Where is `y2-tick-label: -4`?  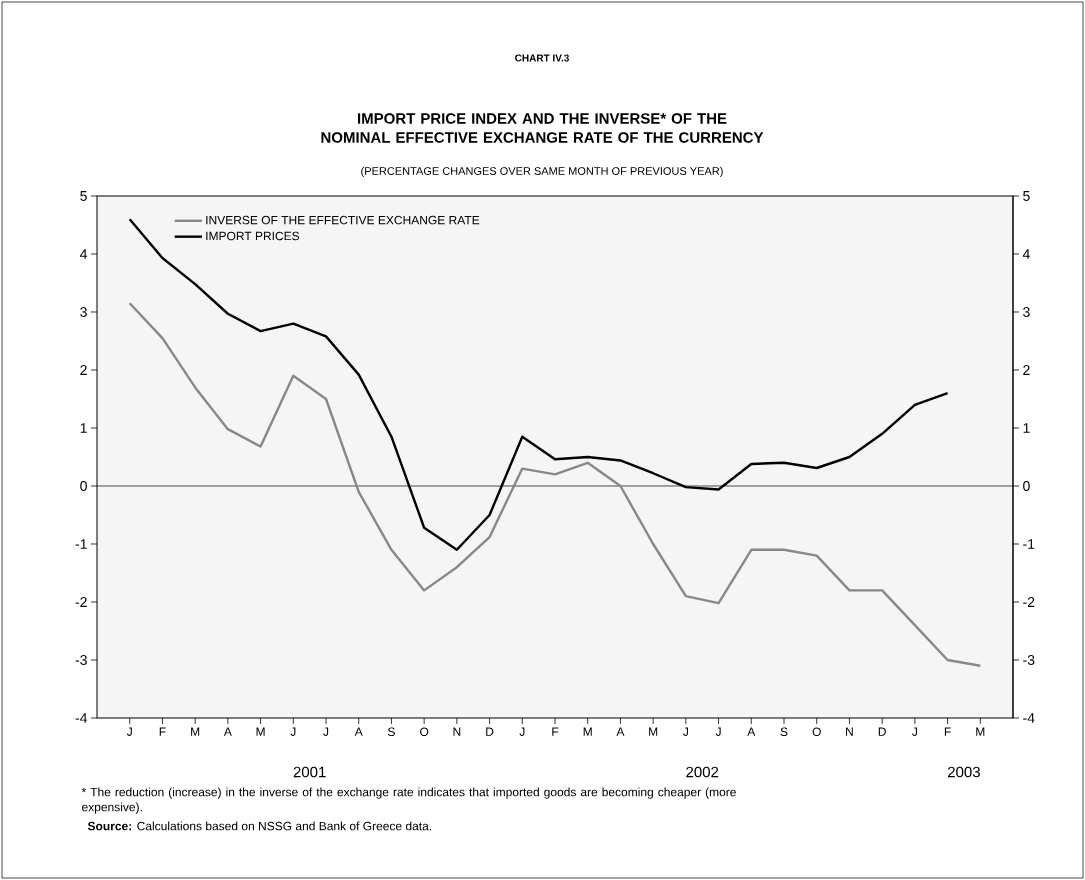 y2-tick-label: -4 is located at coordinates (1029, 718).